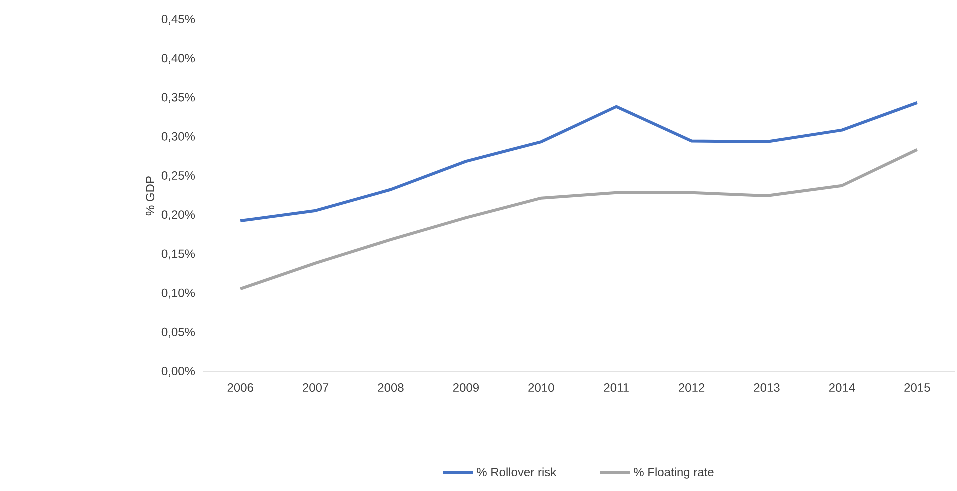 This screenshot has height=491, width=957. I want to click on x-tick-label: 2009, so click(466, 388).